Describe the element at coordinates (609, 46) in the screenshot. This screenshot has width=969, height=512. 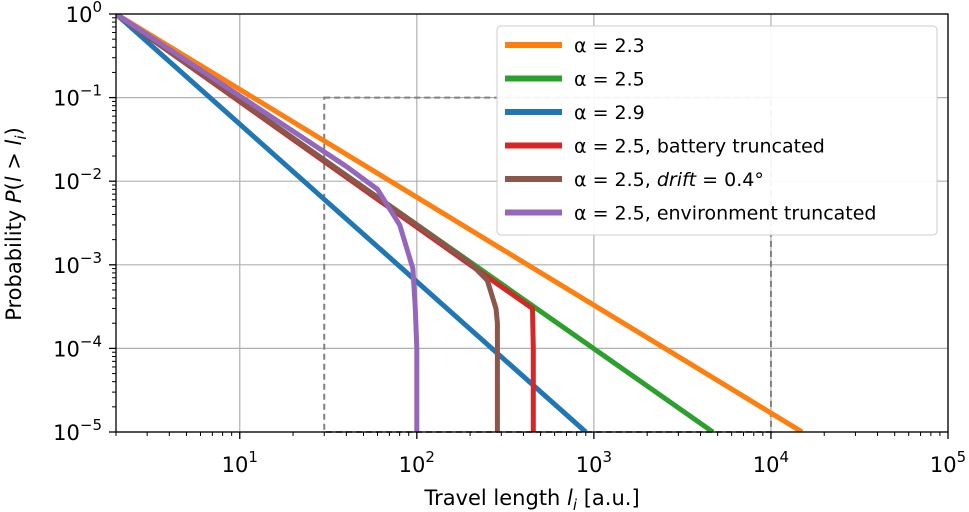
I see `legend-label-0: α = 2.3` at that location.